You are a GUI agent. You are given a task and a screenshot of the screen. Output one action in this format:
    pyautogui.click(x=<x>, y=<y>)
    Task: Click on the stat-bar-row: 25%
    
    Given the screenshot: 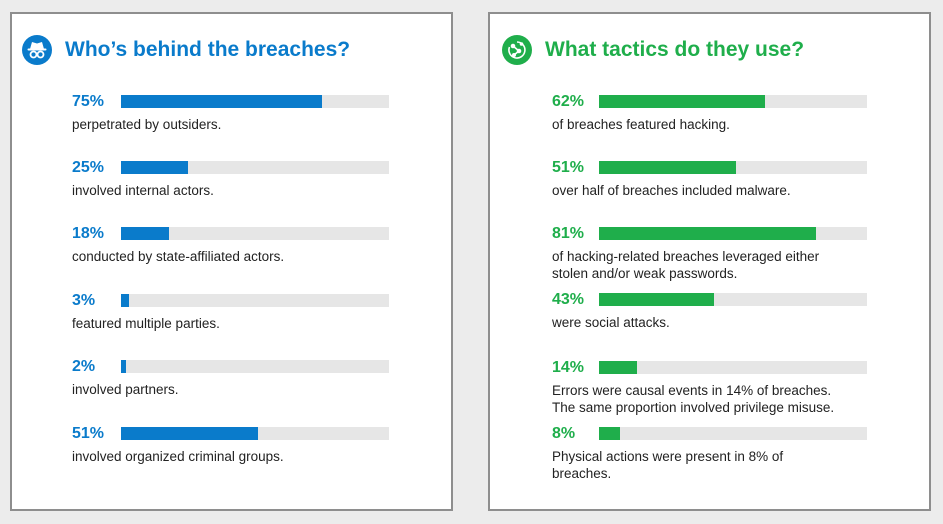 What is the action you would take?
    pyautogui.click(x=232, y=168)
    